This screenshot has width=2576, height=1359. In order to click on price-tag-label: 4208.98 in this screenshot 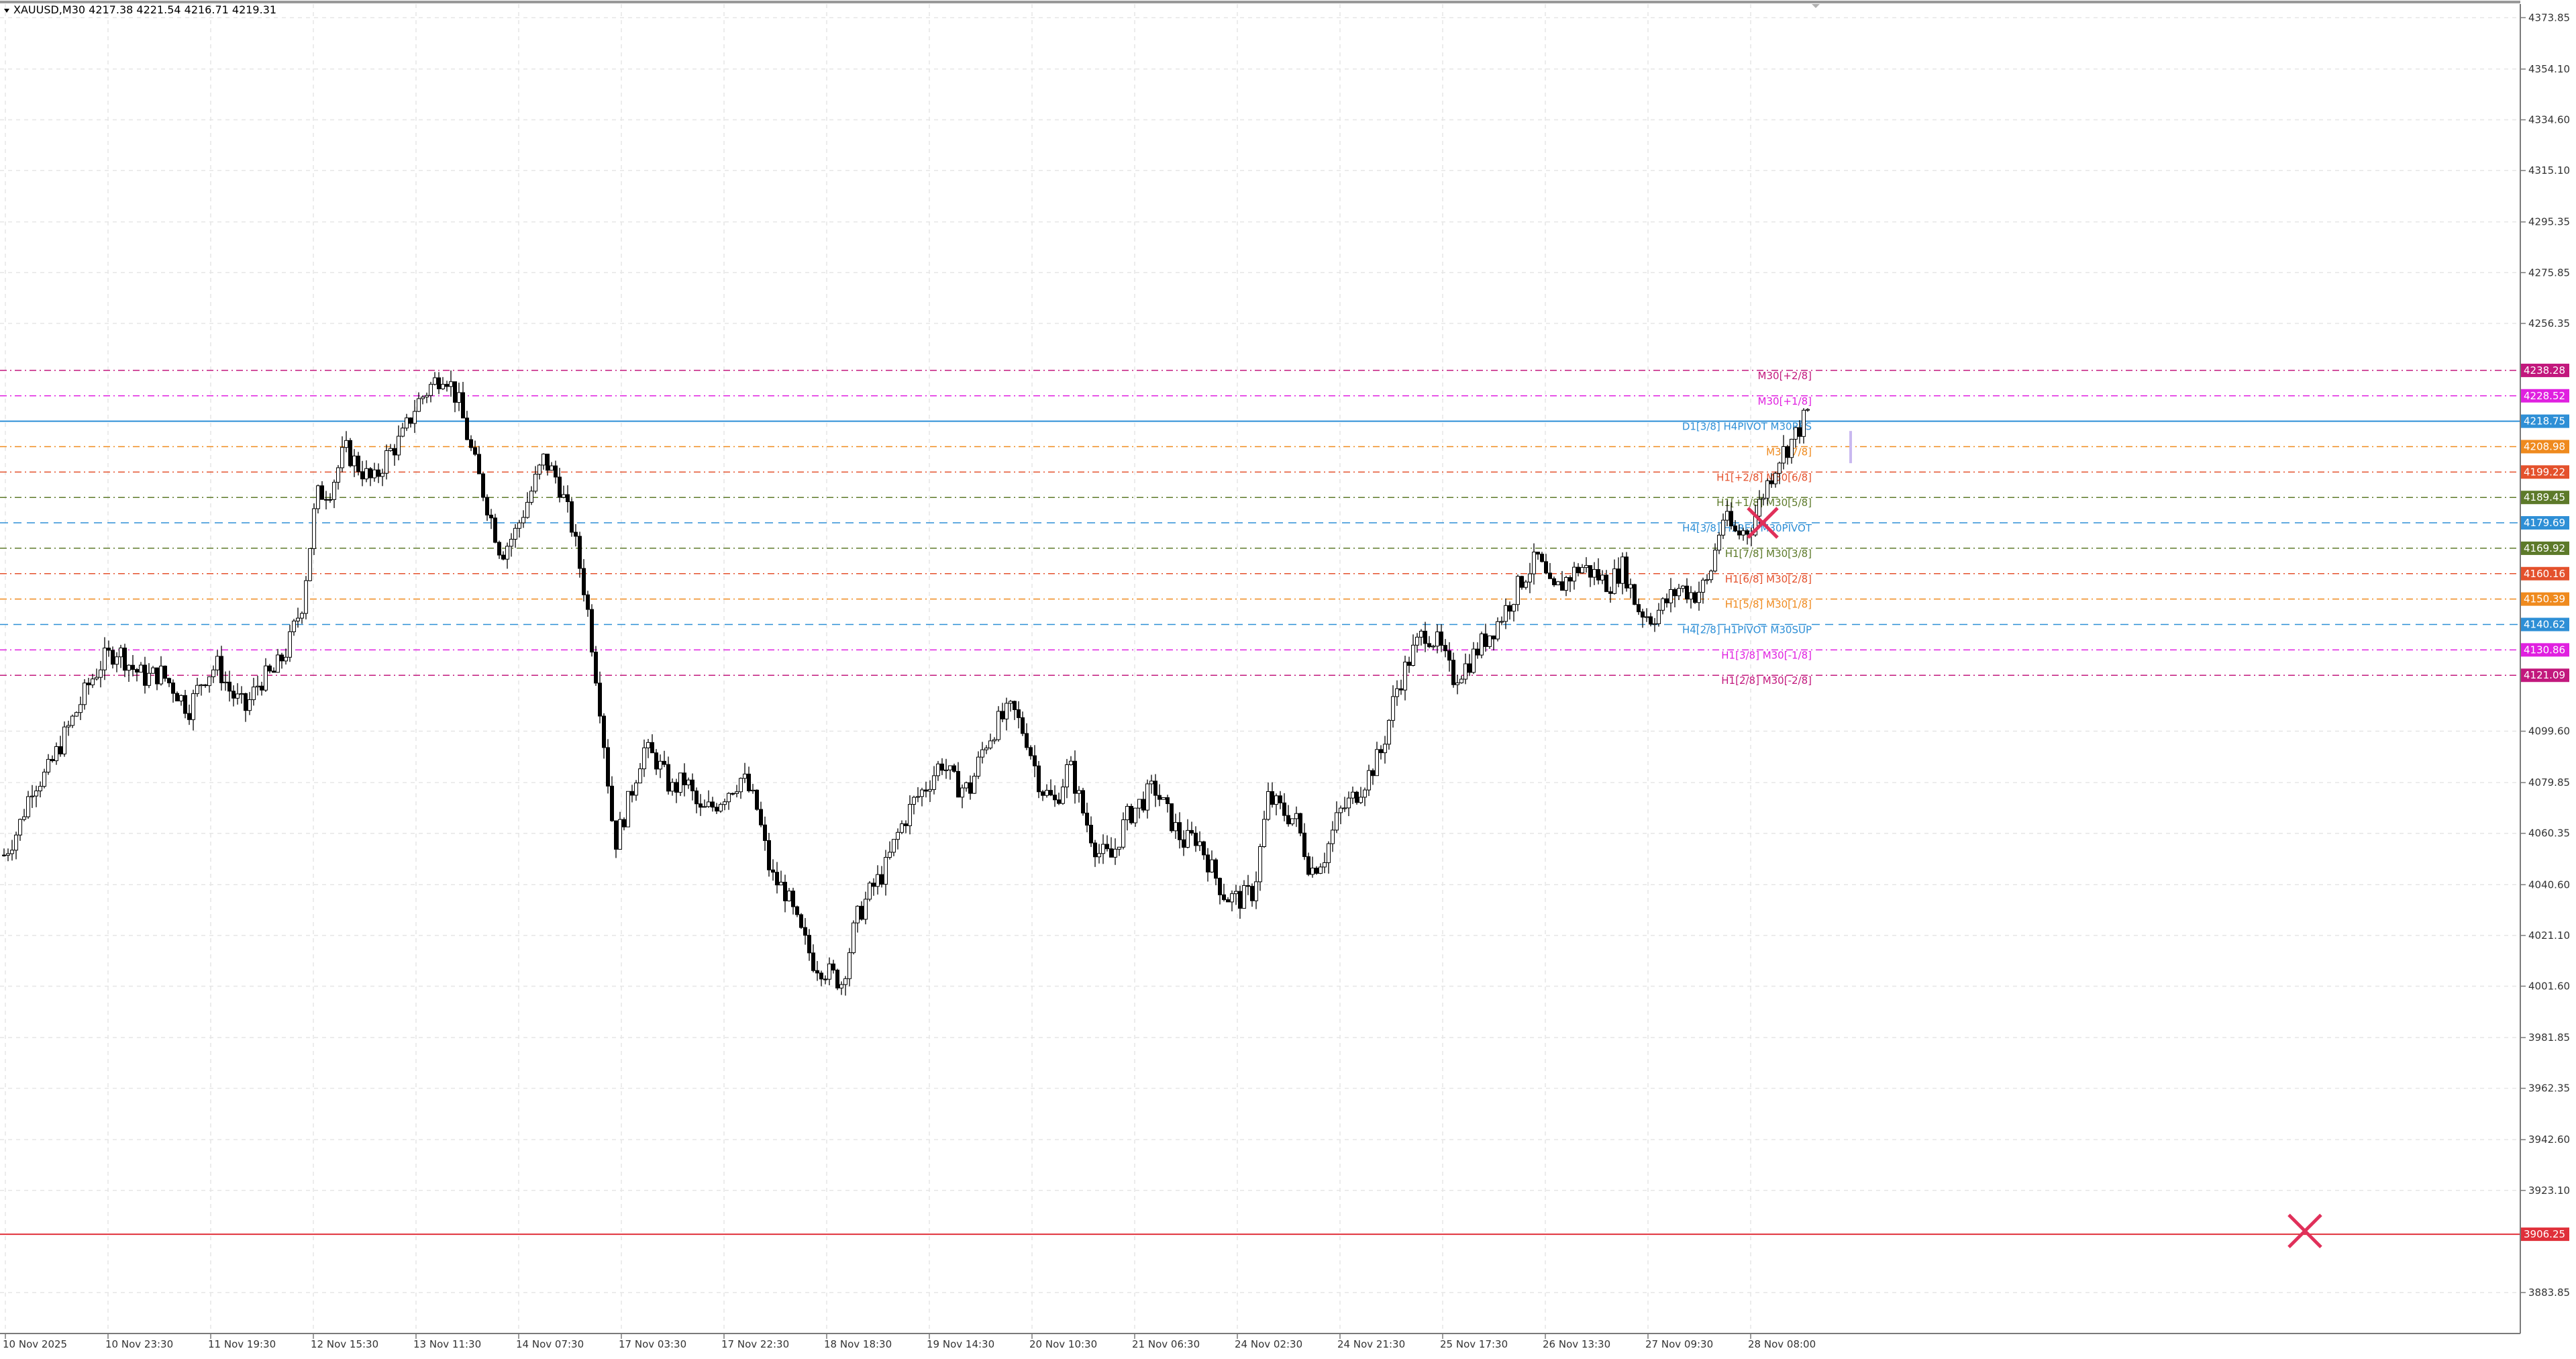, I will do `click(2544, 447)`.